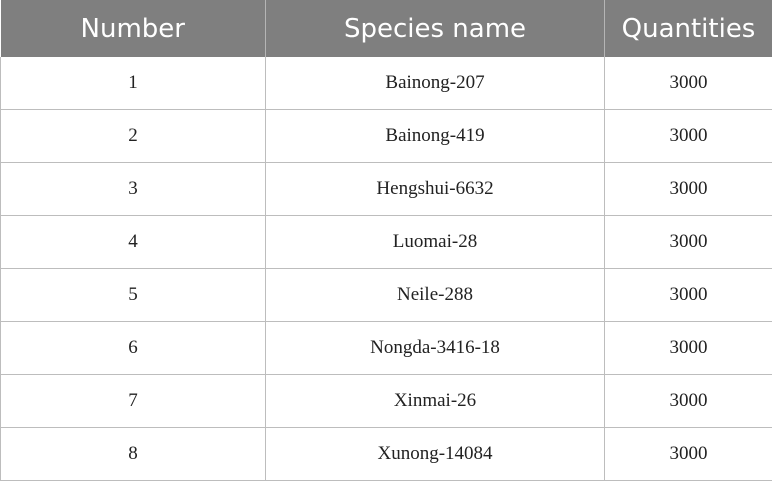 The height and width of the screenshot is (483, 772). I want to click on table-row: 7 Xinmai-26 3000, so click(386, 401).